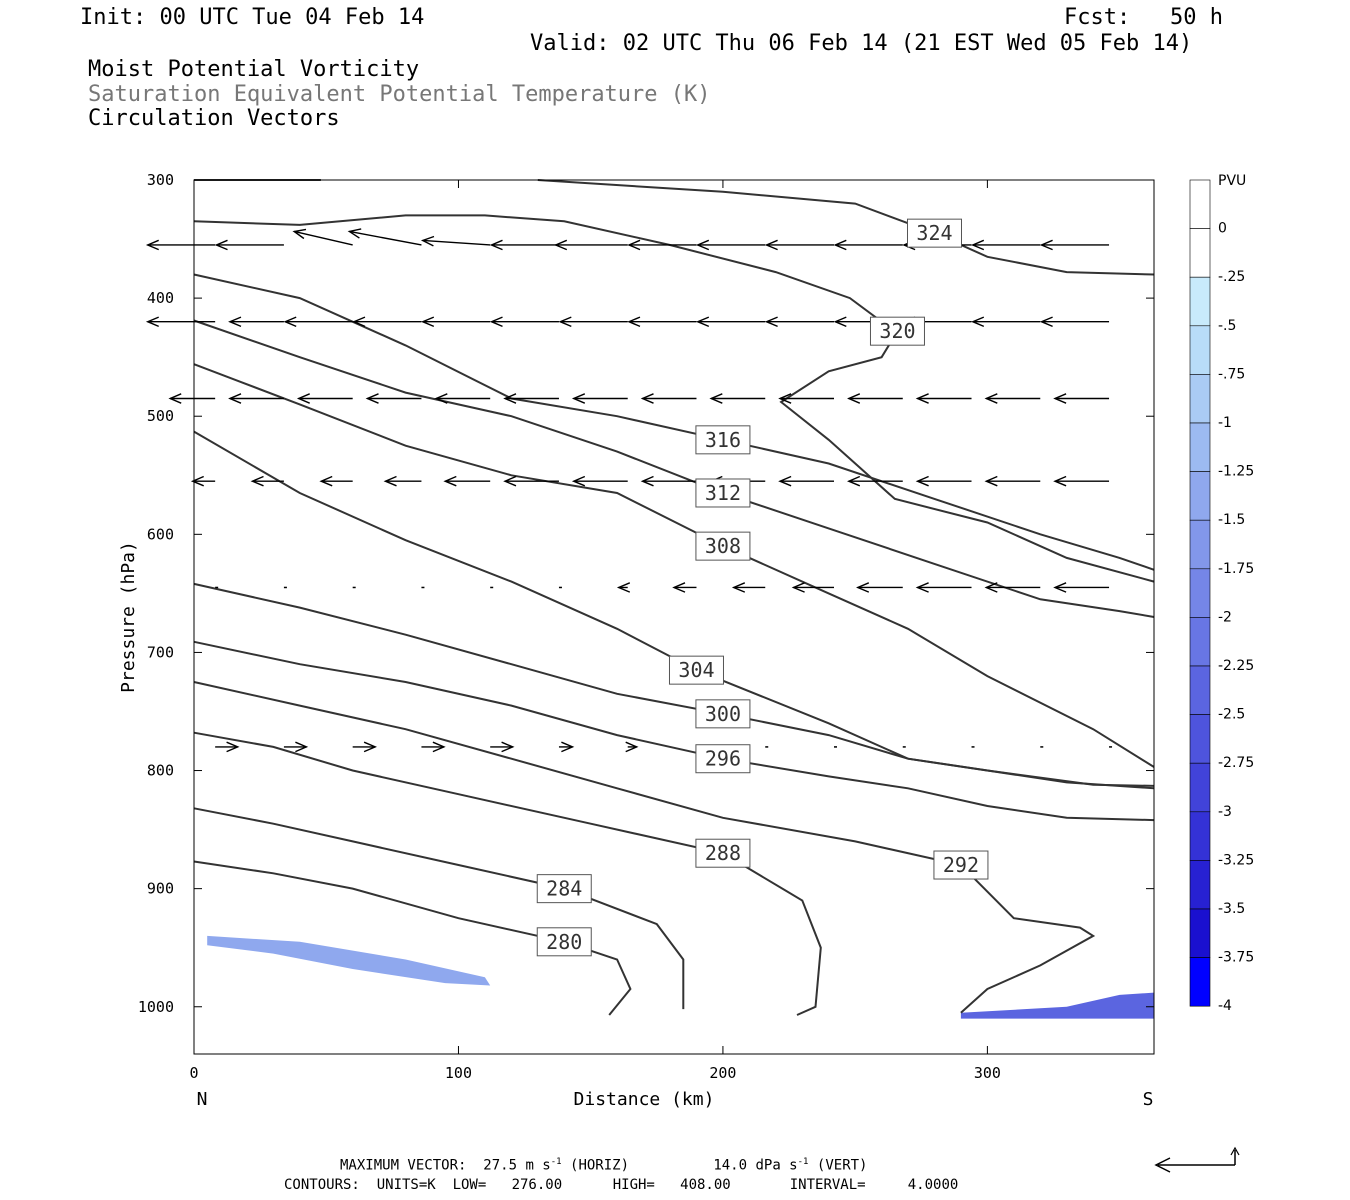  I want to click on x-tick-label-0: 0, so click(193, 1073).